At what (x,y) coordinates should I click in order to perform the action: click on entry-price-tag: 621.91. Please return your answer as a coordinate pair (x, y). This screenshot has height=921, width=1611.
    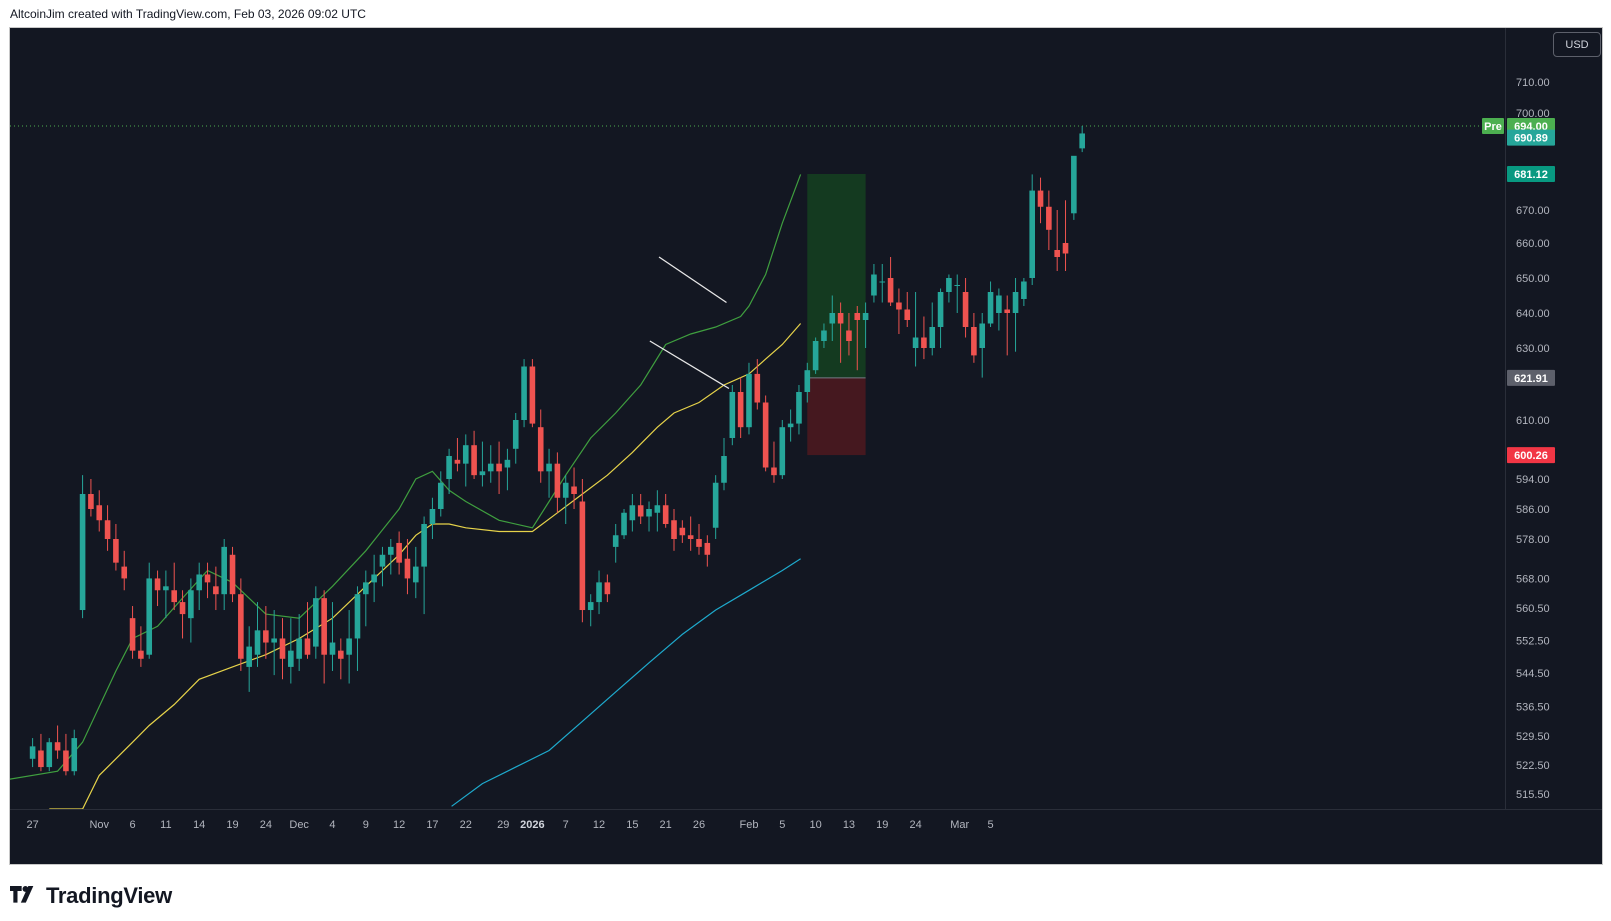
    Looking at the image, I should click on (1531, 379).